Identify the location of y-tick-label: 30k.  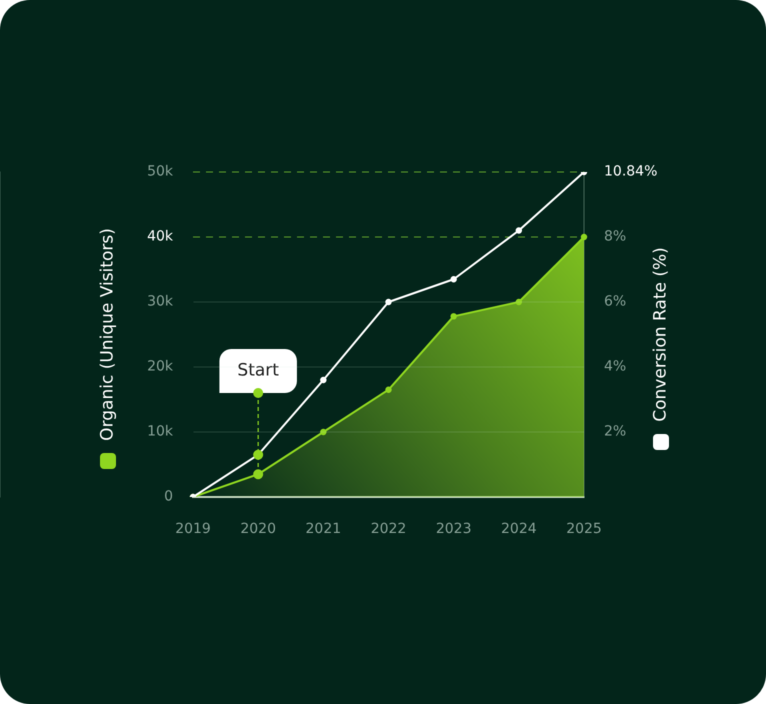
(160, 302).